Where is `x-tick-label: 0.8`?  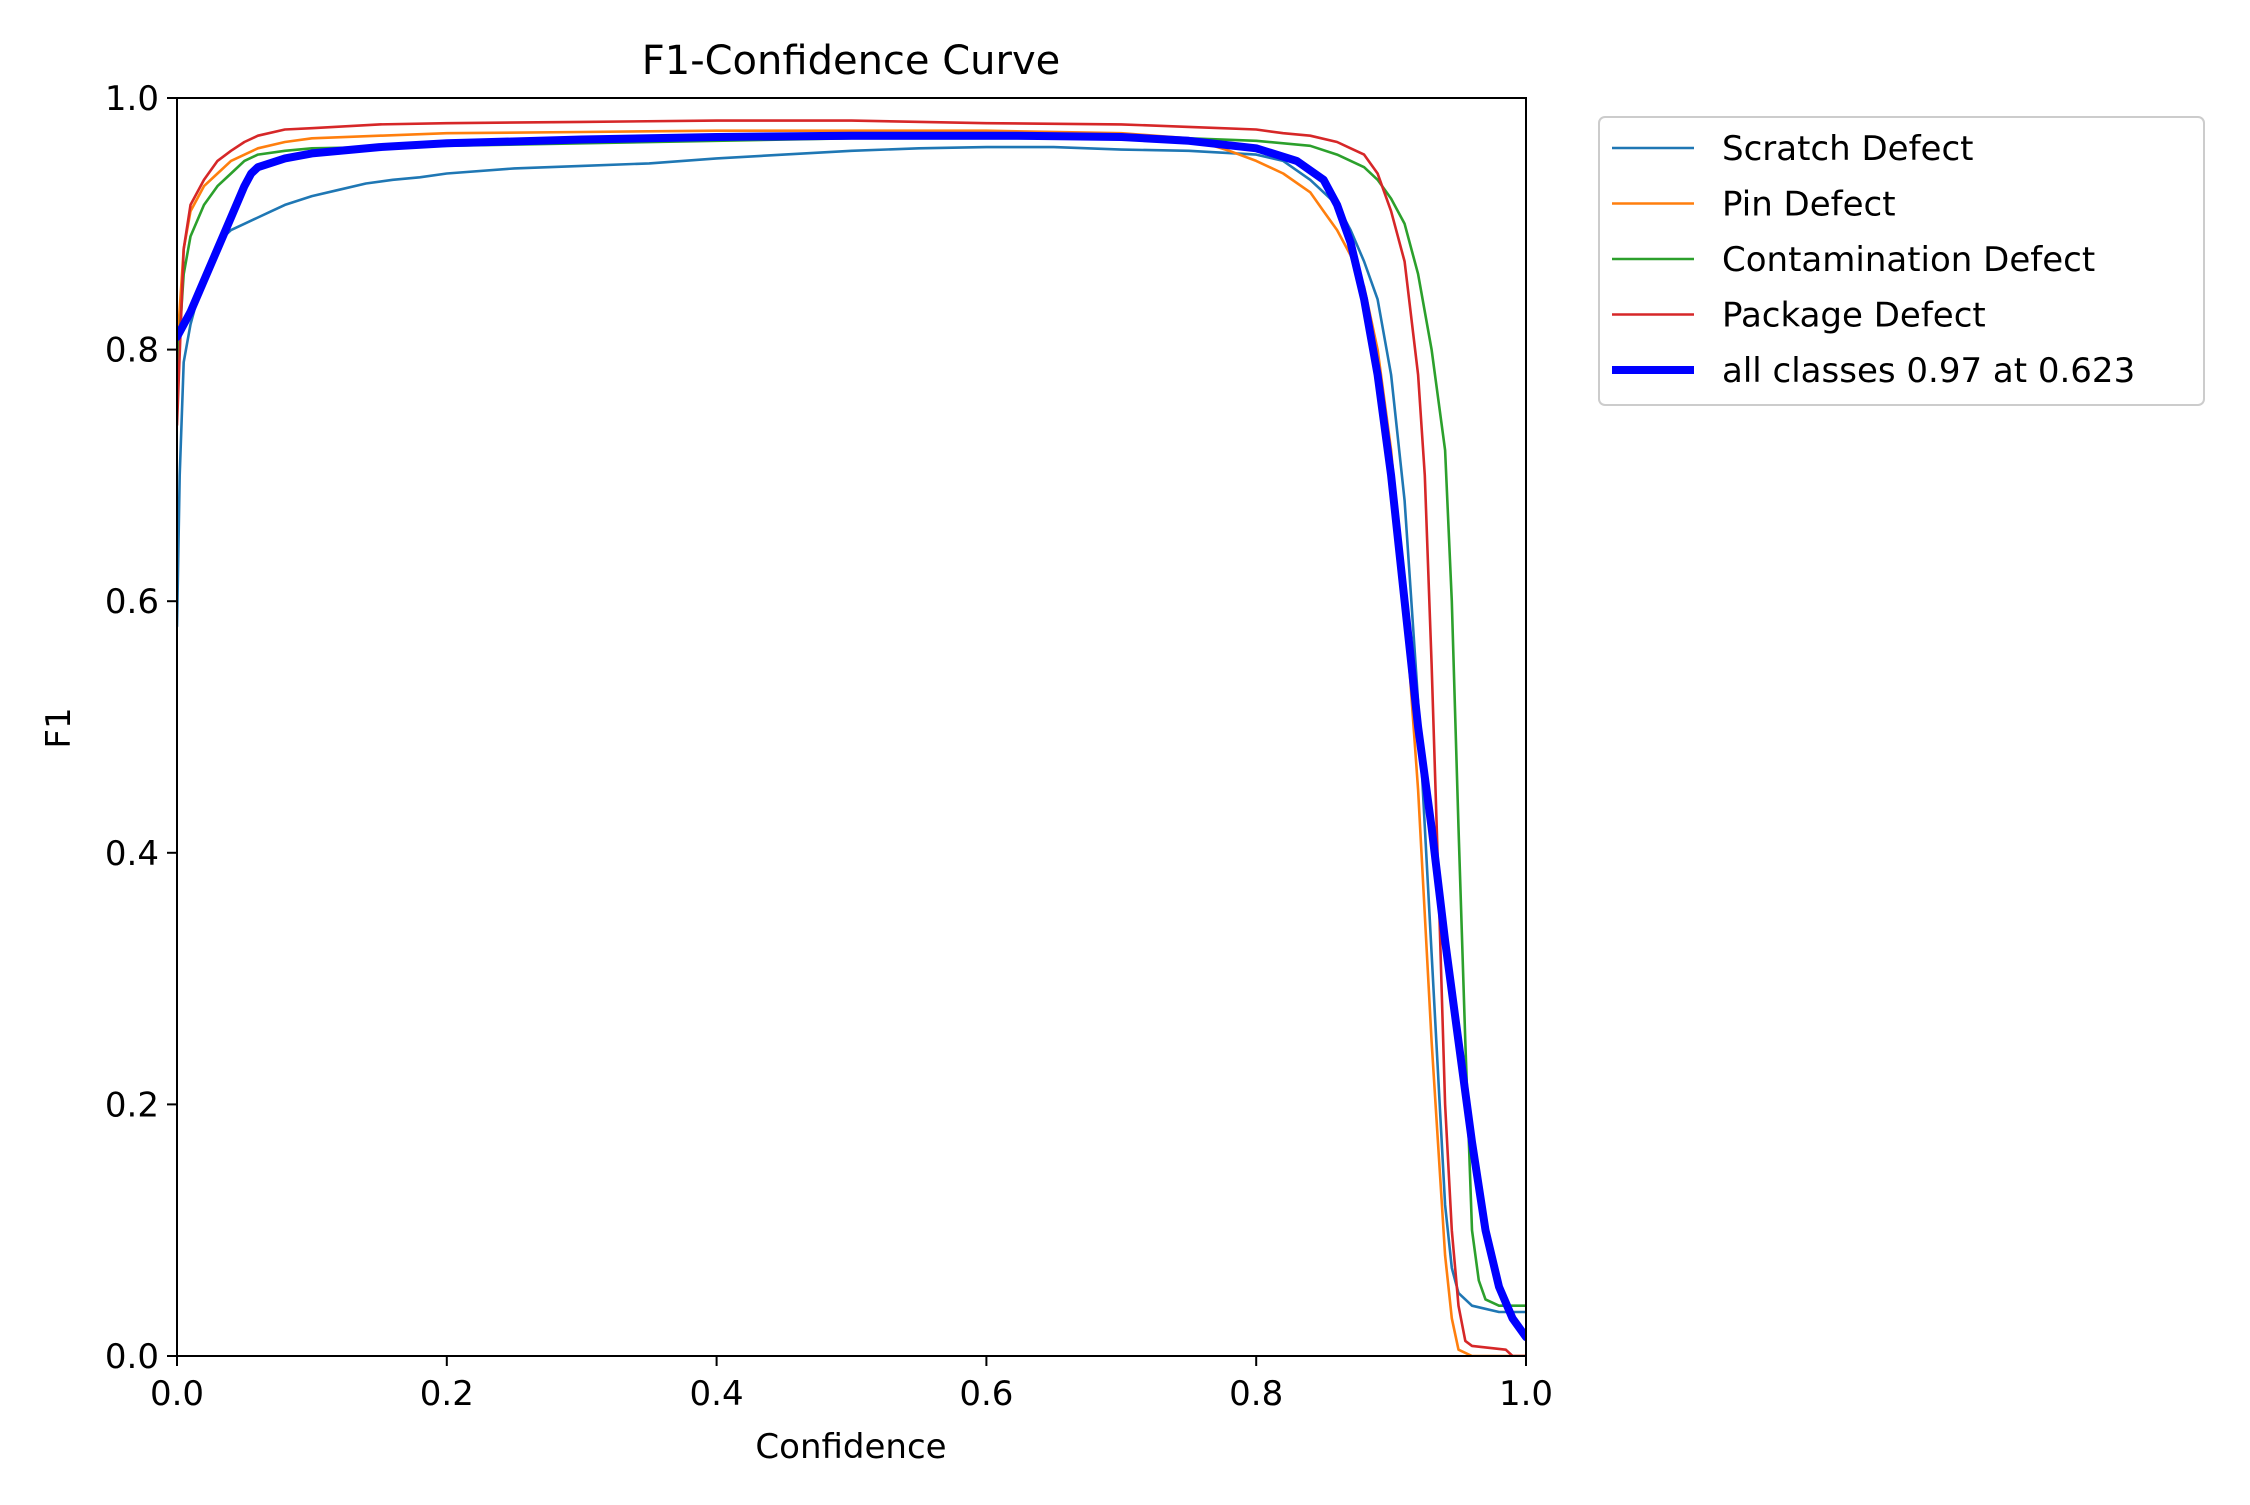 x-tick-label: 0.8 is located at coordinates (1256, 1394).